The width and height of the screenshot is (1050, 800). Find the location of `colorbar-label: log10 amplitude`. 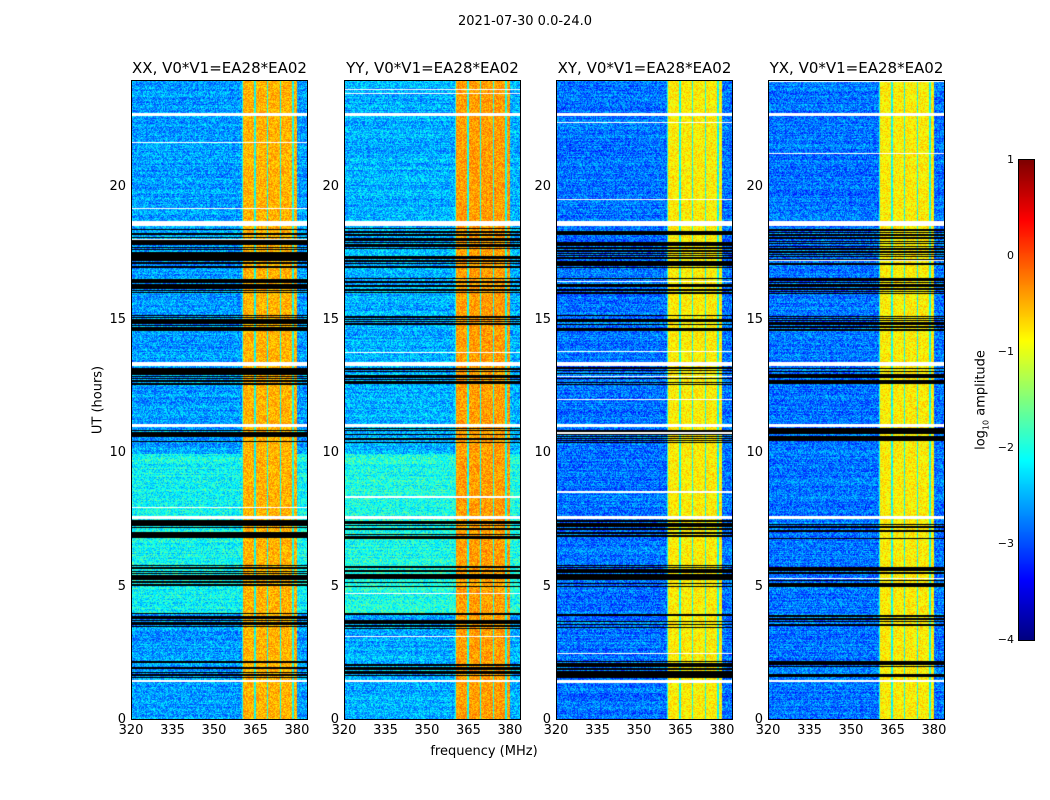

colorbar-label: log10 amplitude is located at coordinates (982, 400).